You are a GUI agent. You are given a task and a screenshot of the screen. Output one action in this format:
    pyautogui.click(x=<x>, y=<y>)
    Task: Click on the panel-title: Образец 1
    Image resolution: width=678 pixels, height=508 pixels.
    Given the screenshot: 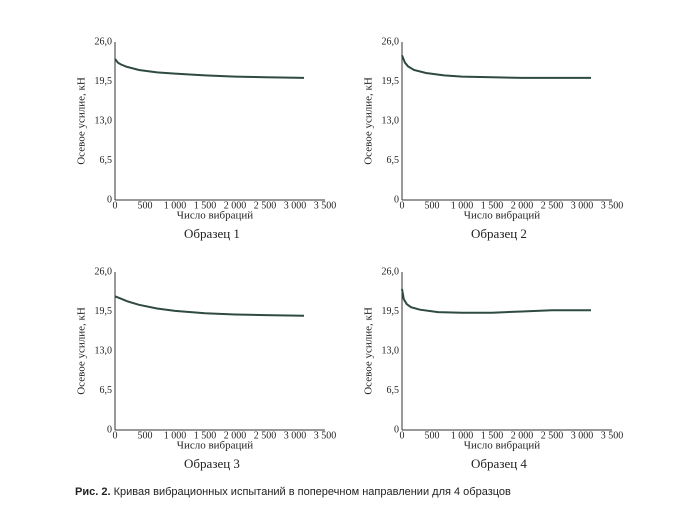 What is the action you would take?
    pyautogui.click(x=212, y=233)
    